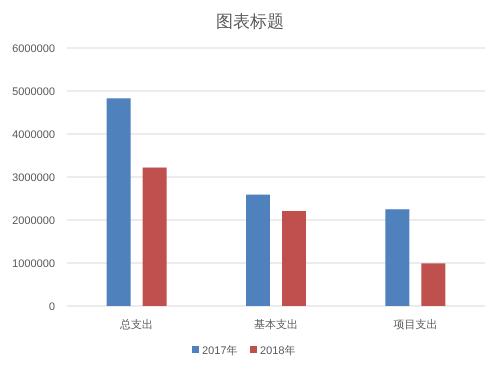  I want to click on x-tick-label: 项目支出, so click(415, 324).